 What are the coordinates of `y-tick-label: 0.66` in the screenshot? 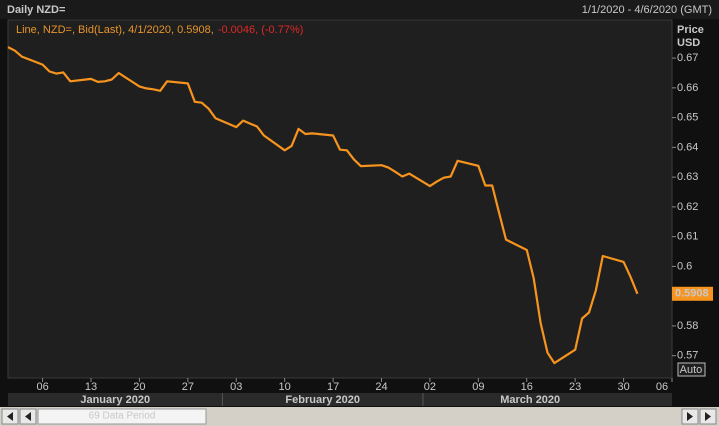 It's located at (687, 88).